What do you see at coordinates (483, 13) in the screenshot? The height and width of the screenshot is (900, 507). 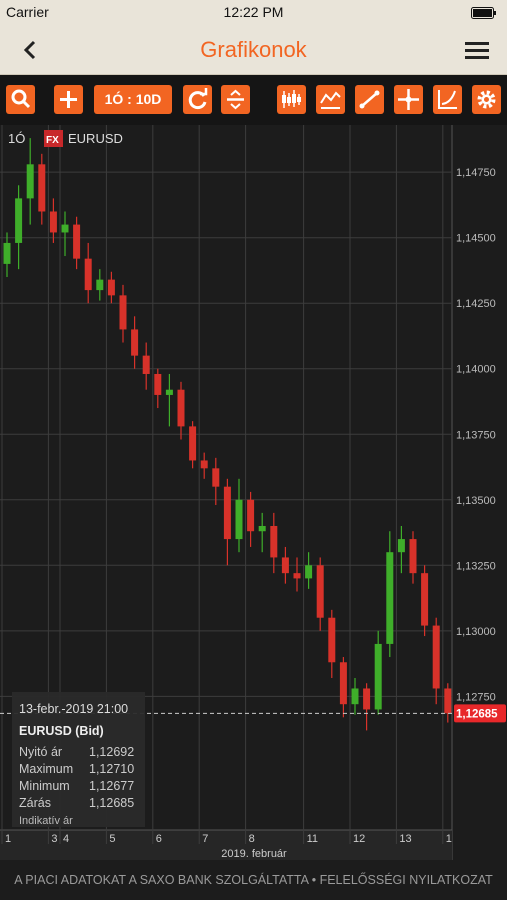 I see `battery` at bounding box center [483, 13].